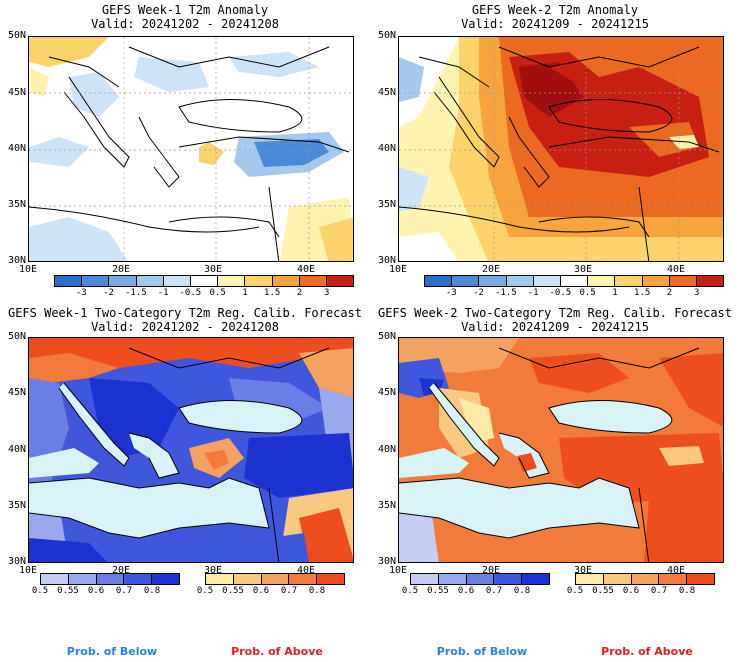 The image size is (740, 662). Describe the element at coordinates (185, 10) in the screenshot. I see `panel-title: GEFS Week-1 T2m Anomaly` at that location.